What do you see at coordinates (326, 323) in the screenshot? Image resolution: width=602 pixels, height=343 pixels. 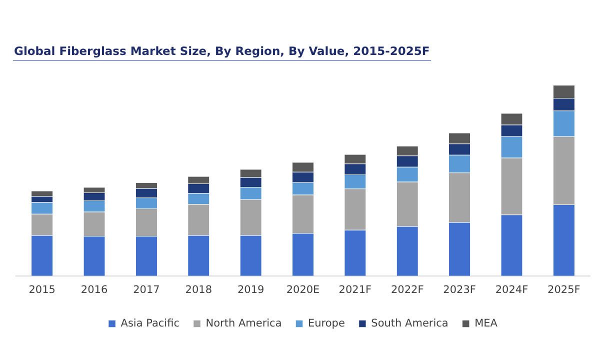 I see `legend-label: Europe` at bounding box center [326, 323].